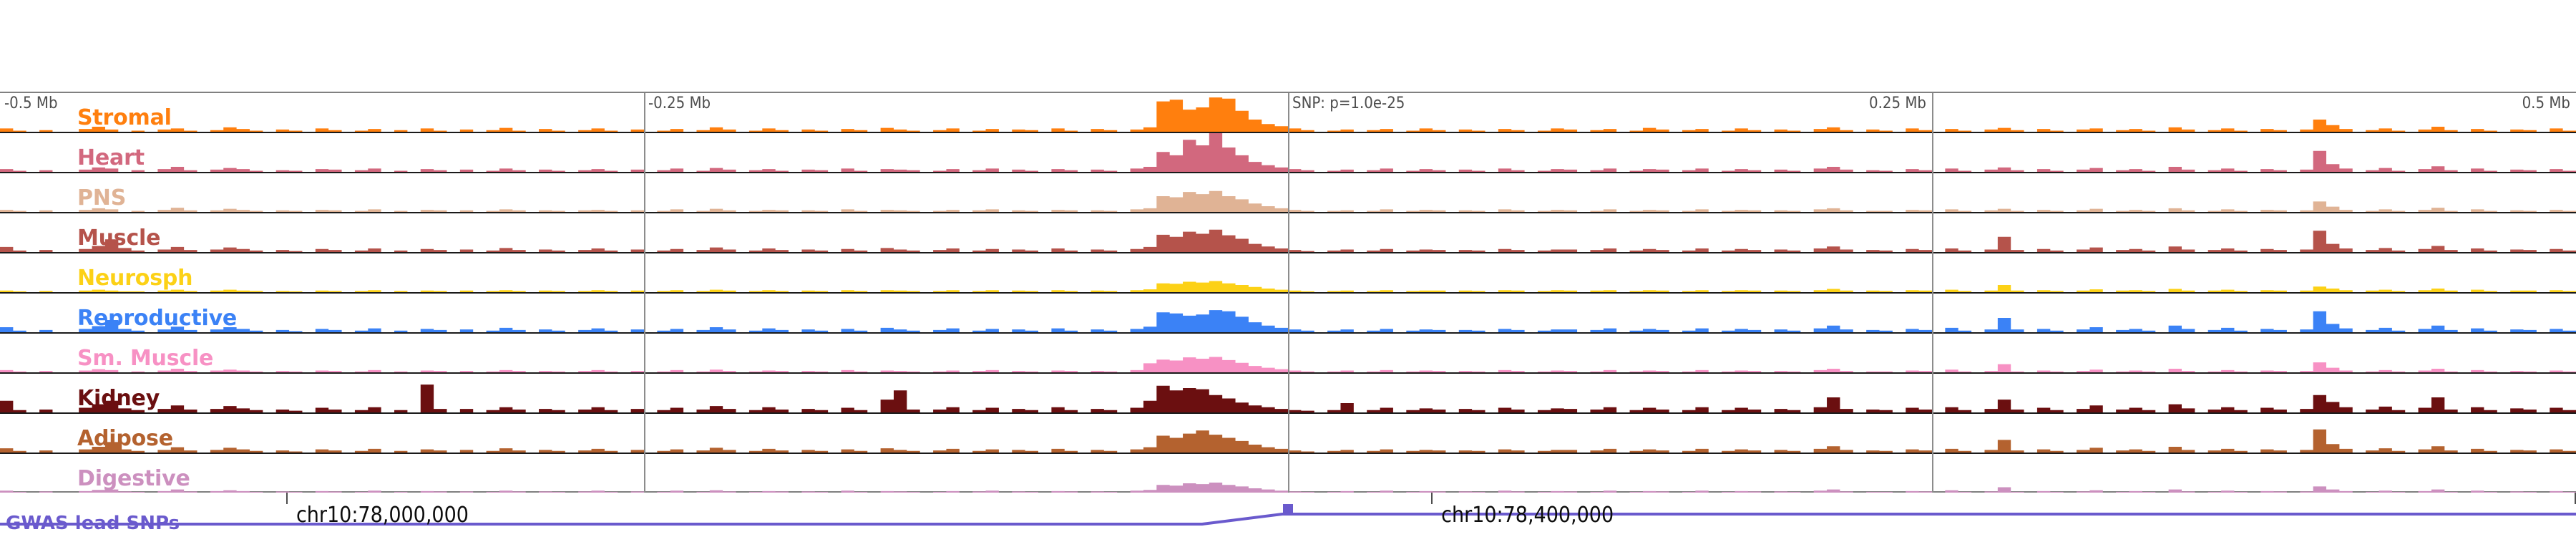 The width and height of the screenshot is (2576, 537). What do you see at coordinates (31, 103) in the screenshot?
I see `ruler-tick-label: -0.5 Mb` at bounding box center [31, 103].